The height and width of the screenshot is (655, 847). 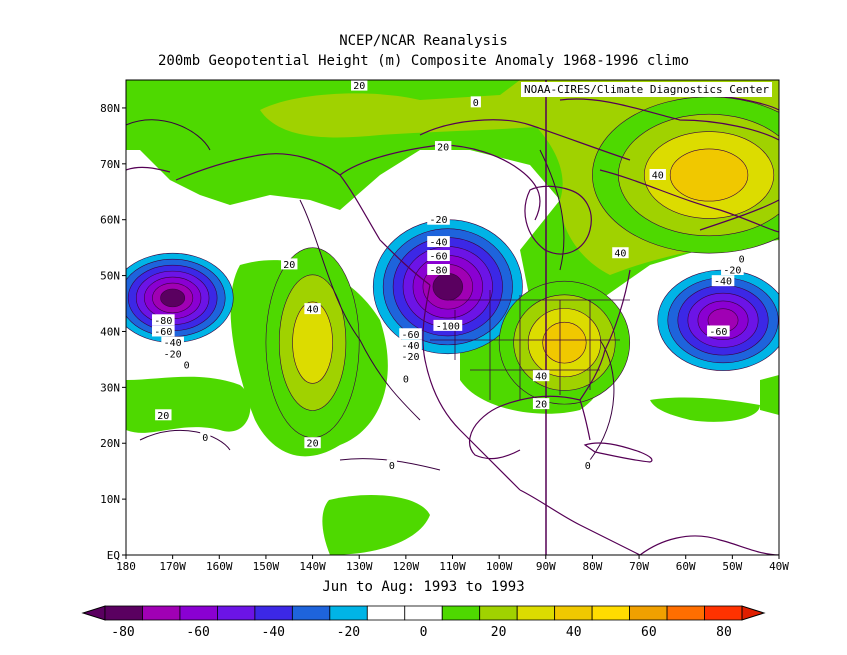 I want to click on lon-tick-label: 50W, so click(x=732, y=566).